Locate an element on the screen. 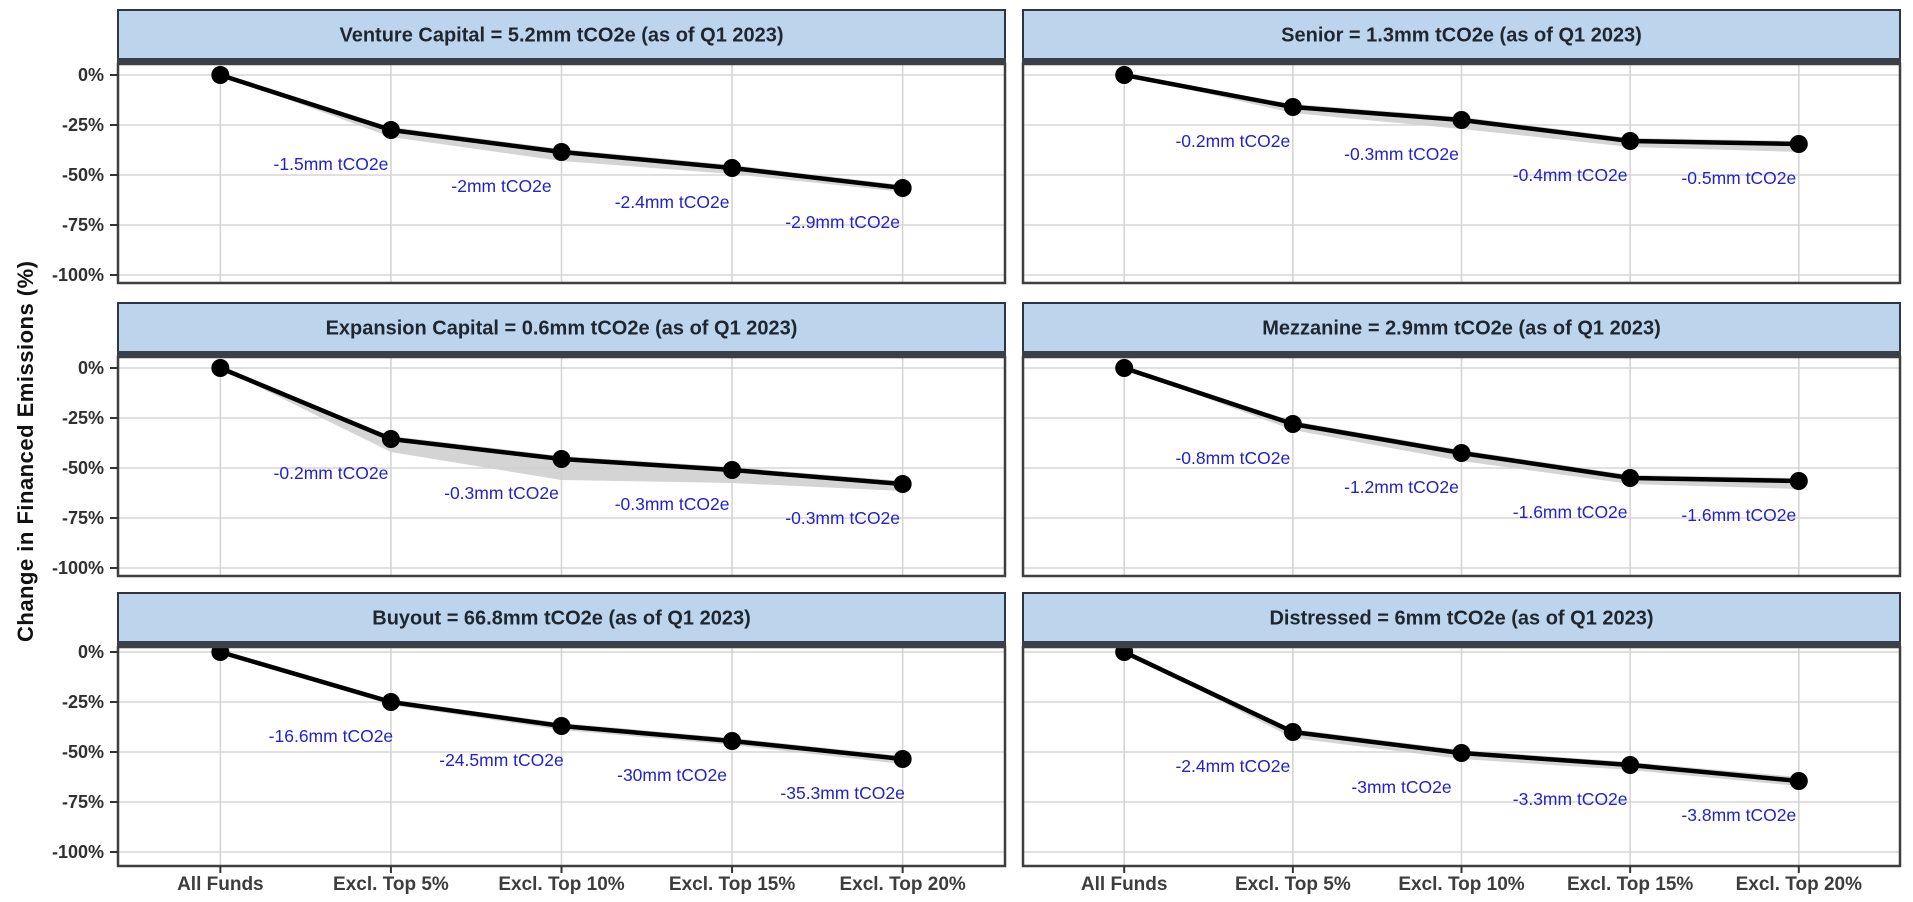  facet-title: Buyout = 66.8mm tCO2e (as of Q1 2023) is located at coordinates (561, 619).